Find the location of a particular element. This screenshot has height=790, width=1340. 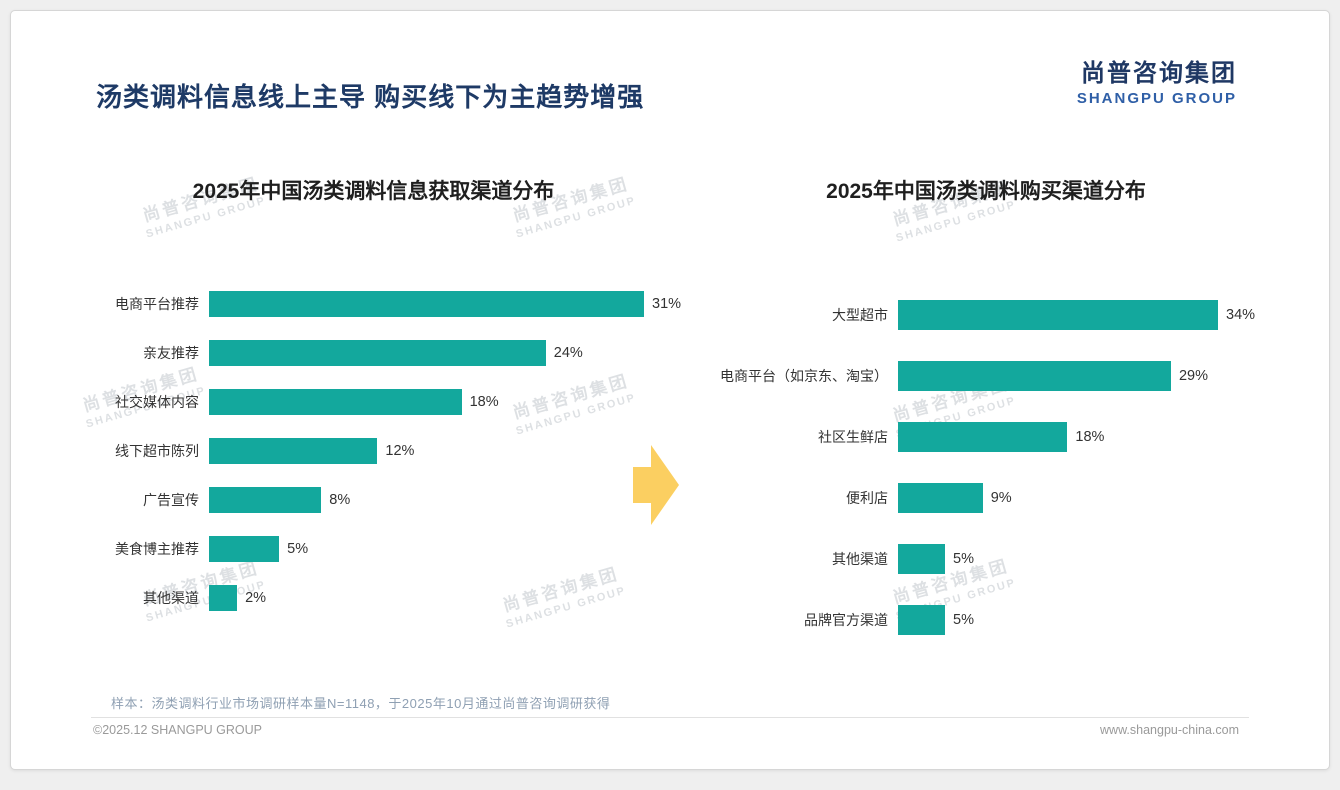

category-label: 社交媒体内容 is located at coordinates (157, 401).